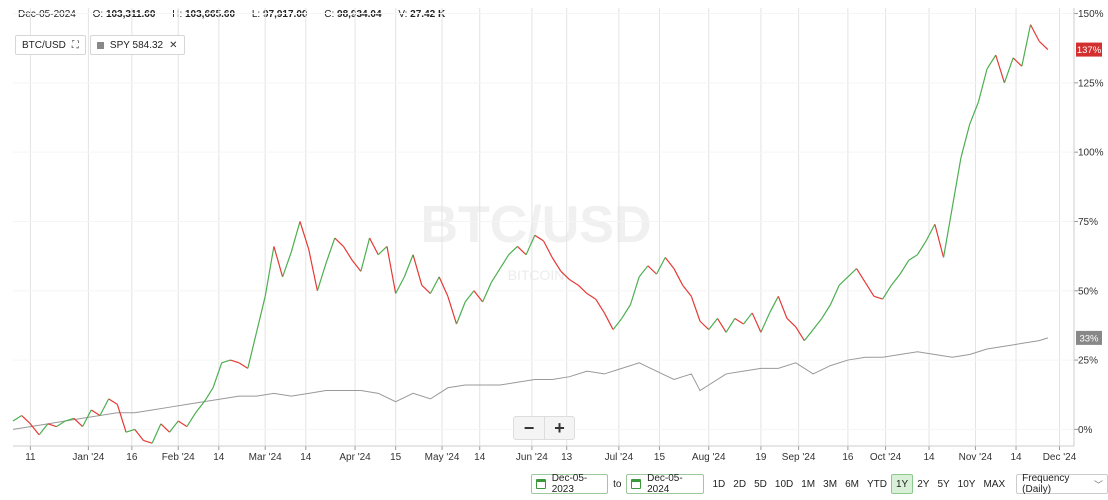 The height and width of the screenshot is (500, 1108). I want to click on x-tick-label: Dec '24, so click(1060, 457).